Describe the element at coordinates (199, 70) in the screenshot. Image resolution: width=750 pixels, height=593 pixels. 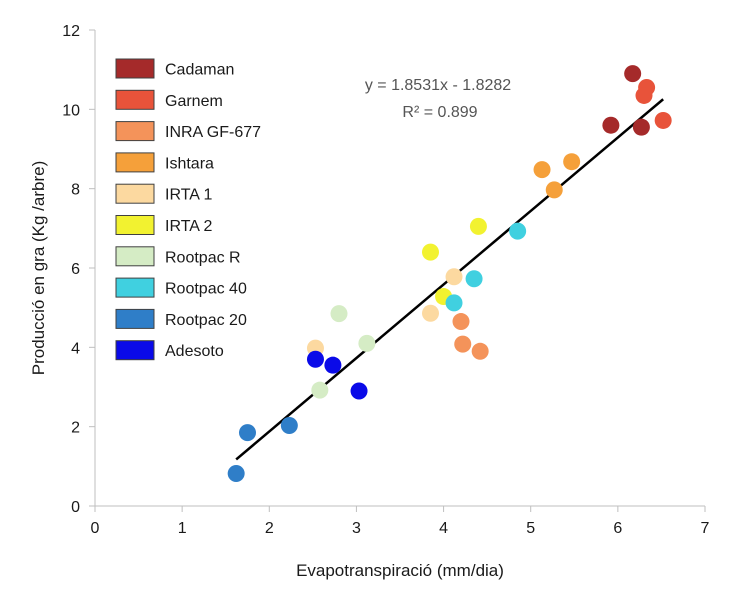
I see `legend-label: Cadaman` at that location.